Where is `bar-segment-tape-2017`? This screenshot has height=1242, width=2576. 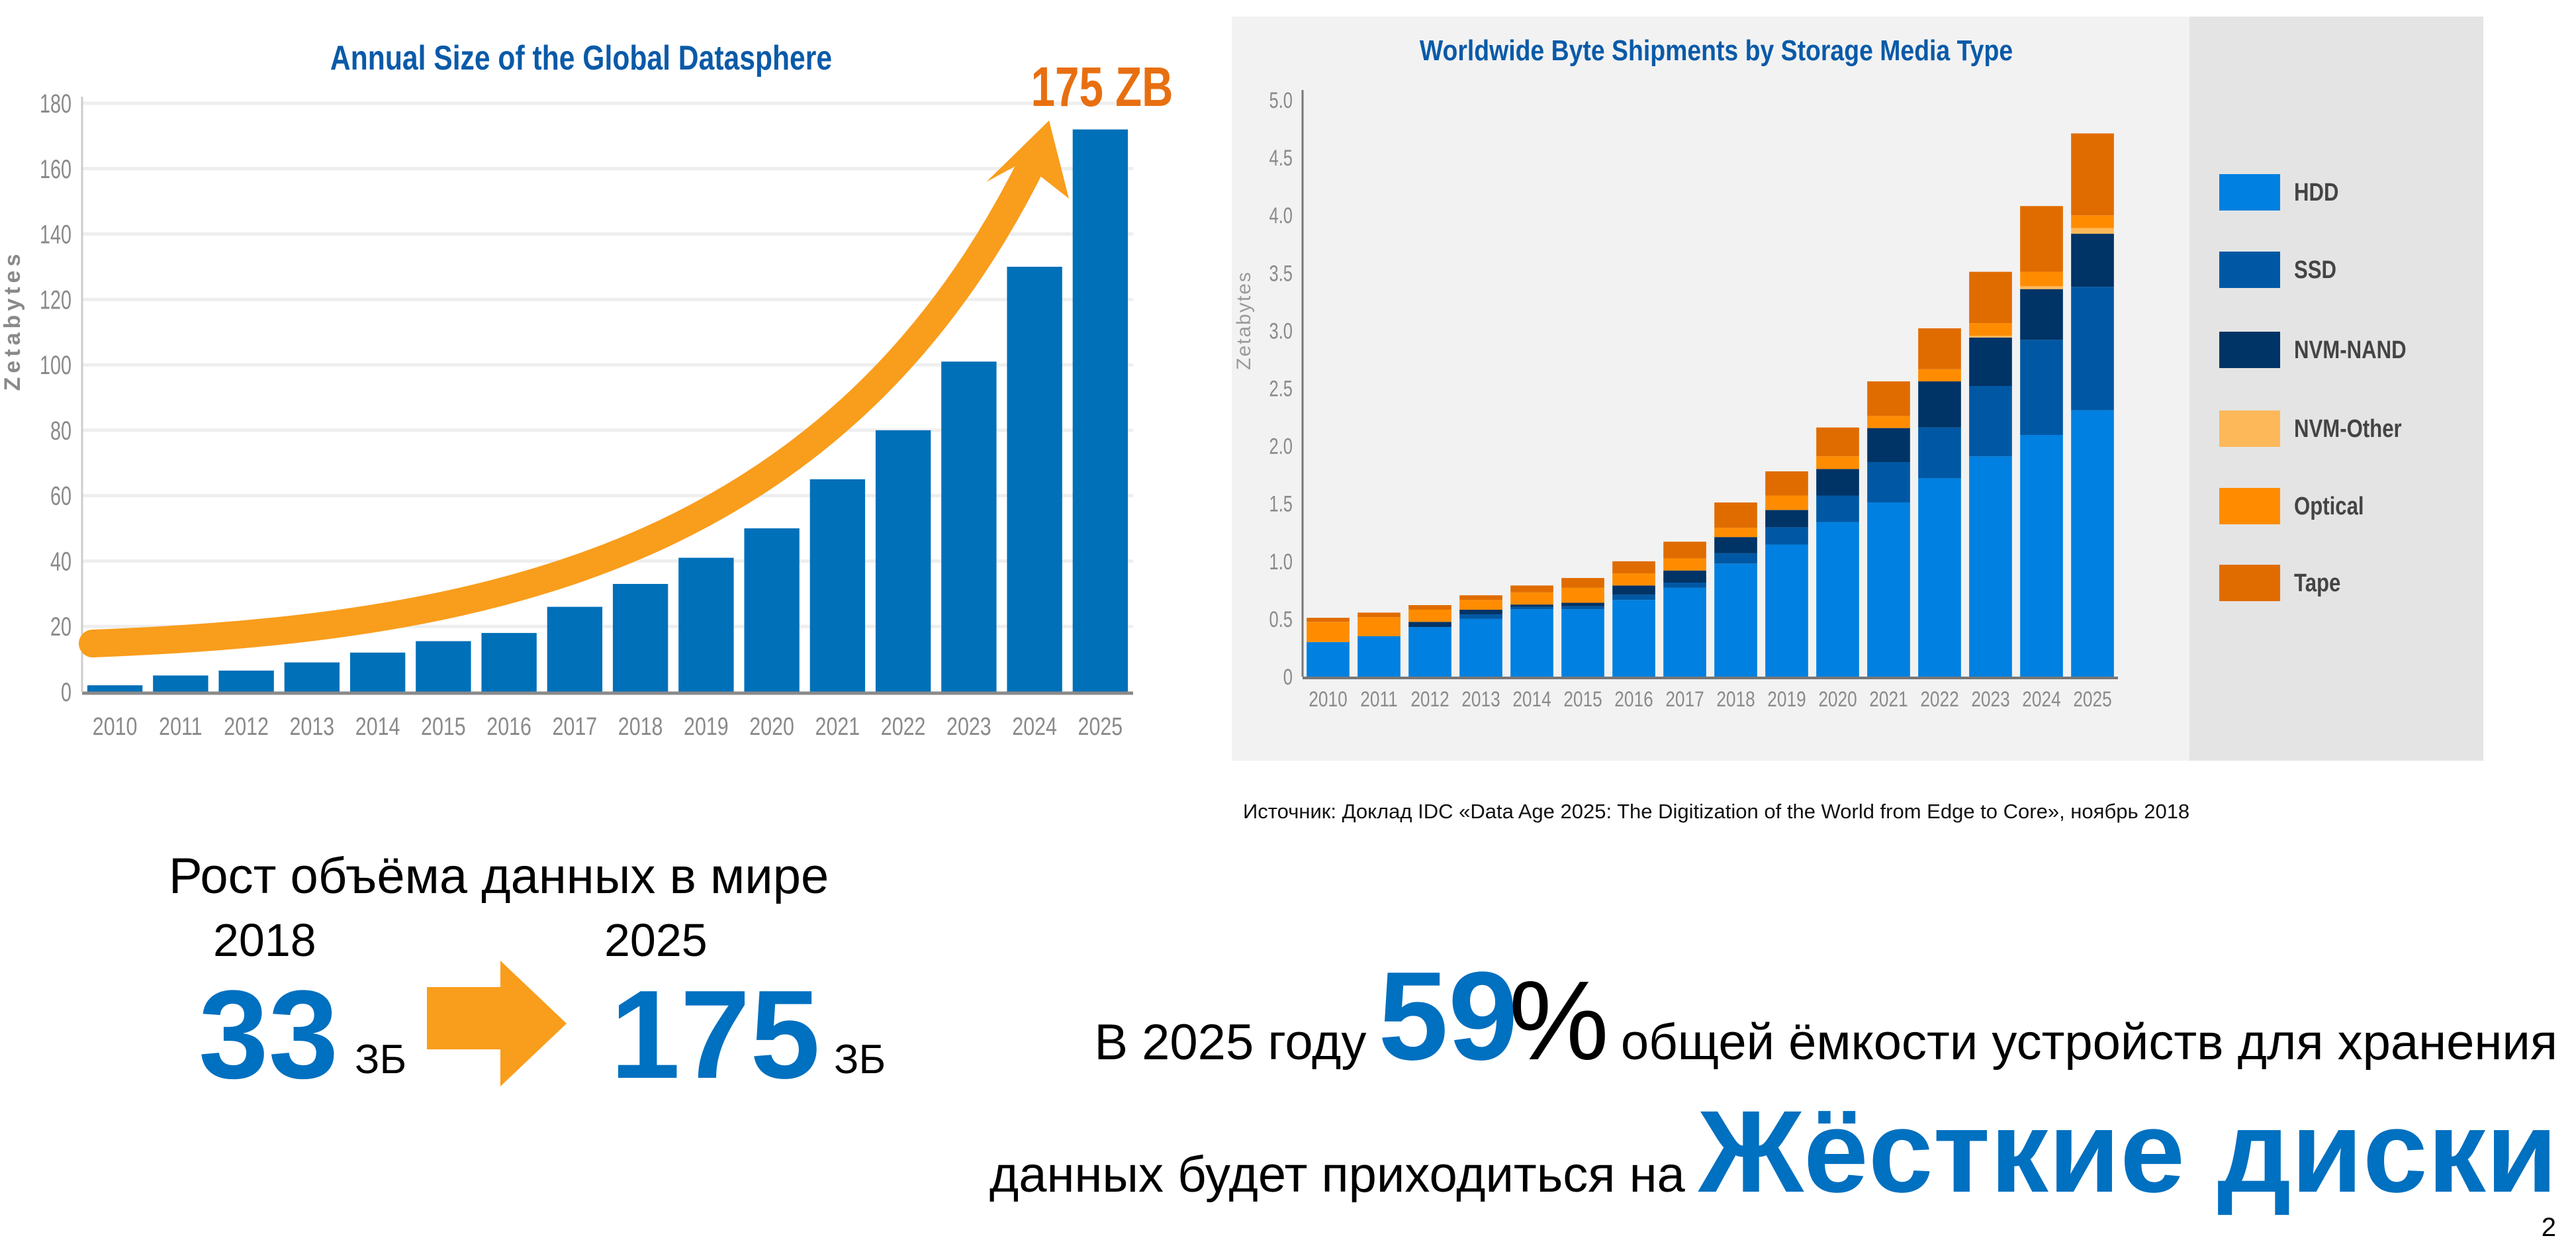 bar-segment-tape-2017 is located at coordinates (1684, 550).